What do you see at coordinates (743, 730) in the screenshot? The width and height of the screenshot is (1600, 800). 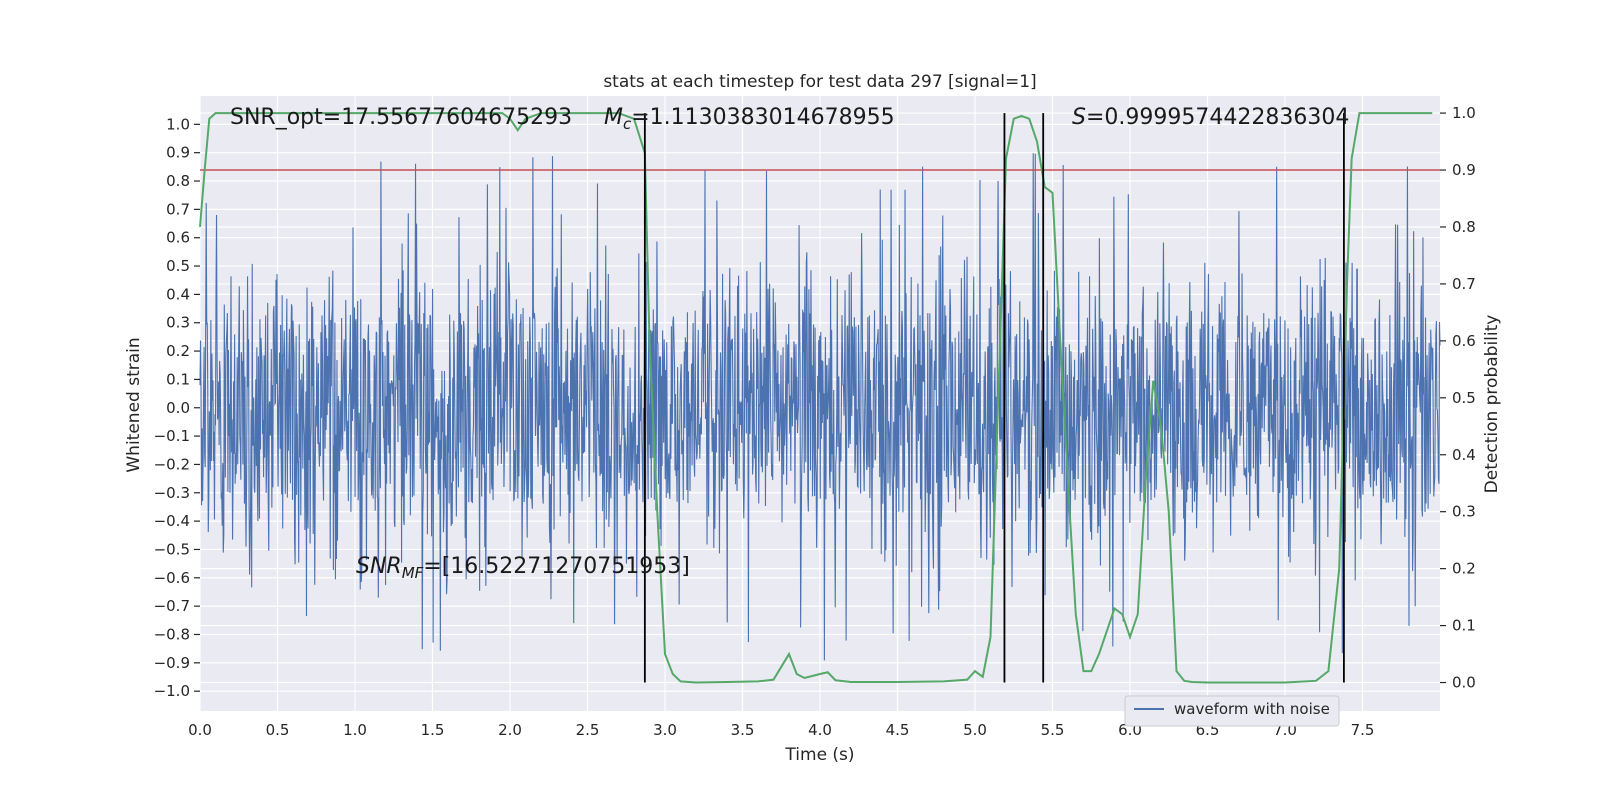 I see `x-tick-label-7: 3.5` at bounding box center [743, 730].